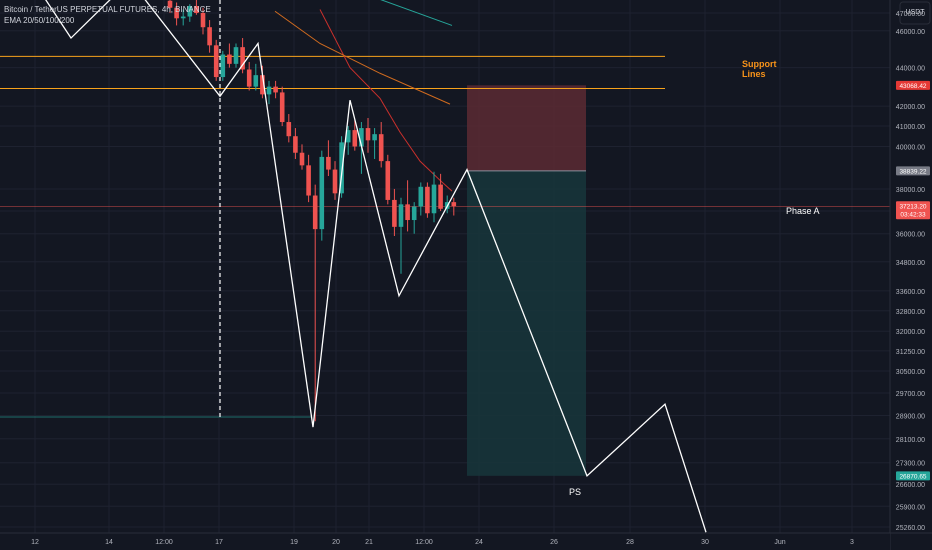 The height and width of the screenshot is (550, 932). What do you see at coordinates (779, 542) in the screenshot?
I see `time-tick-label: Jun` at bounding box center [779, 542].